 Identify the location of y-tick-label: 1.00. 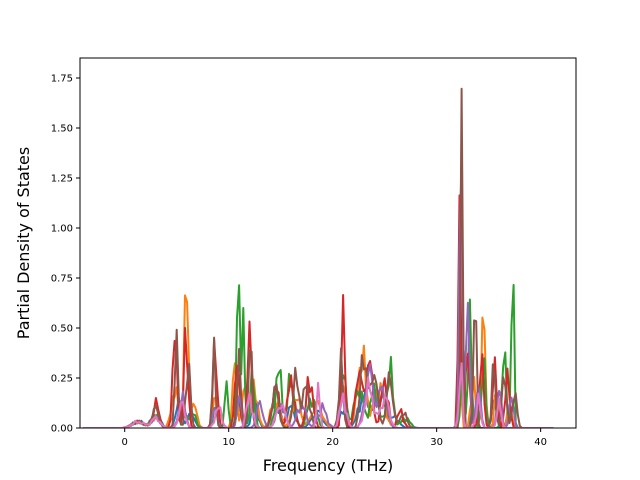
(62, 229).